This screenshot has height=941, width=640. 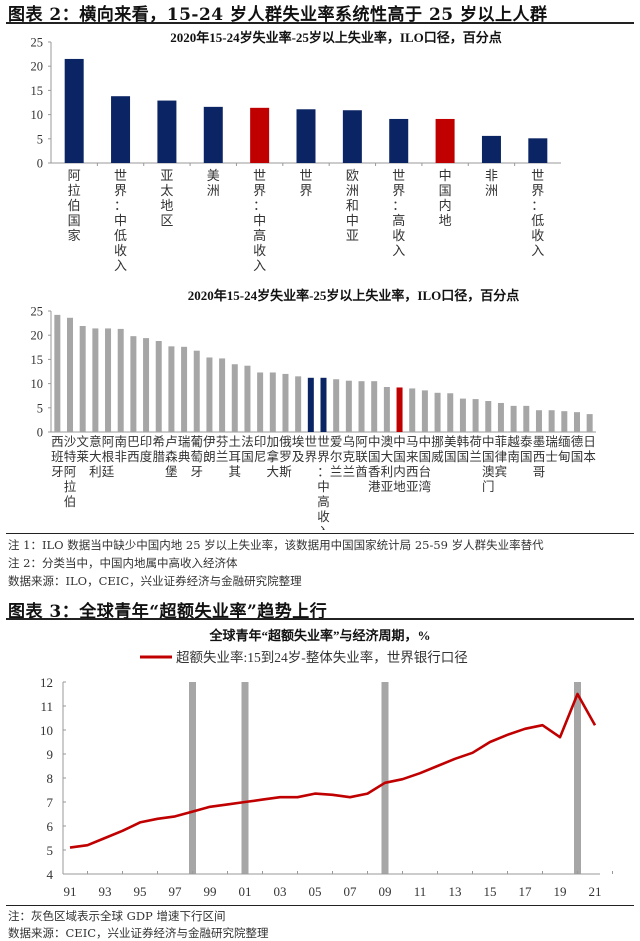 What do you see at coordinates (412, 487) in the screenshot?
I see `category-label-char: 亚` at bounding box center [412, 487].